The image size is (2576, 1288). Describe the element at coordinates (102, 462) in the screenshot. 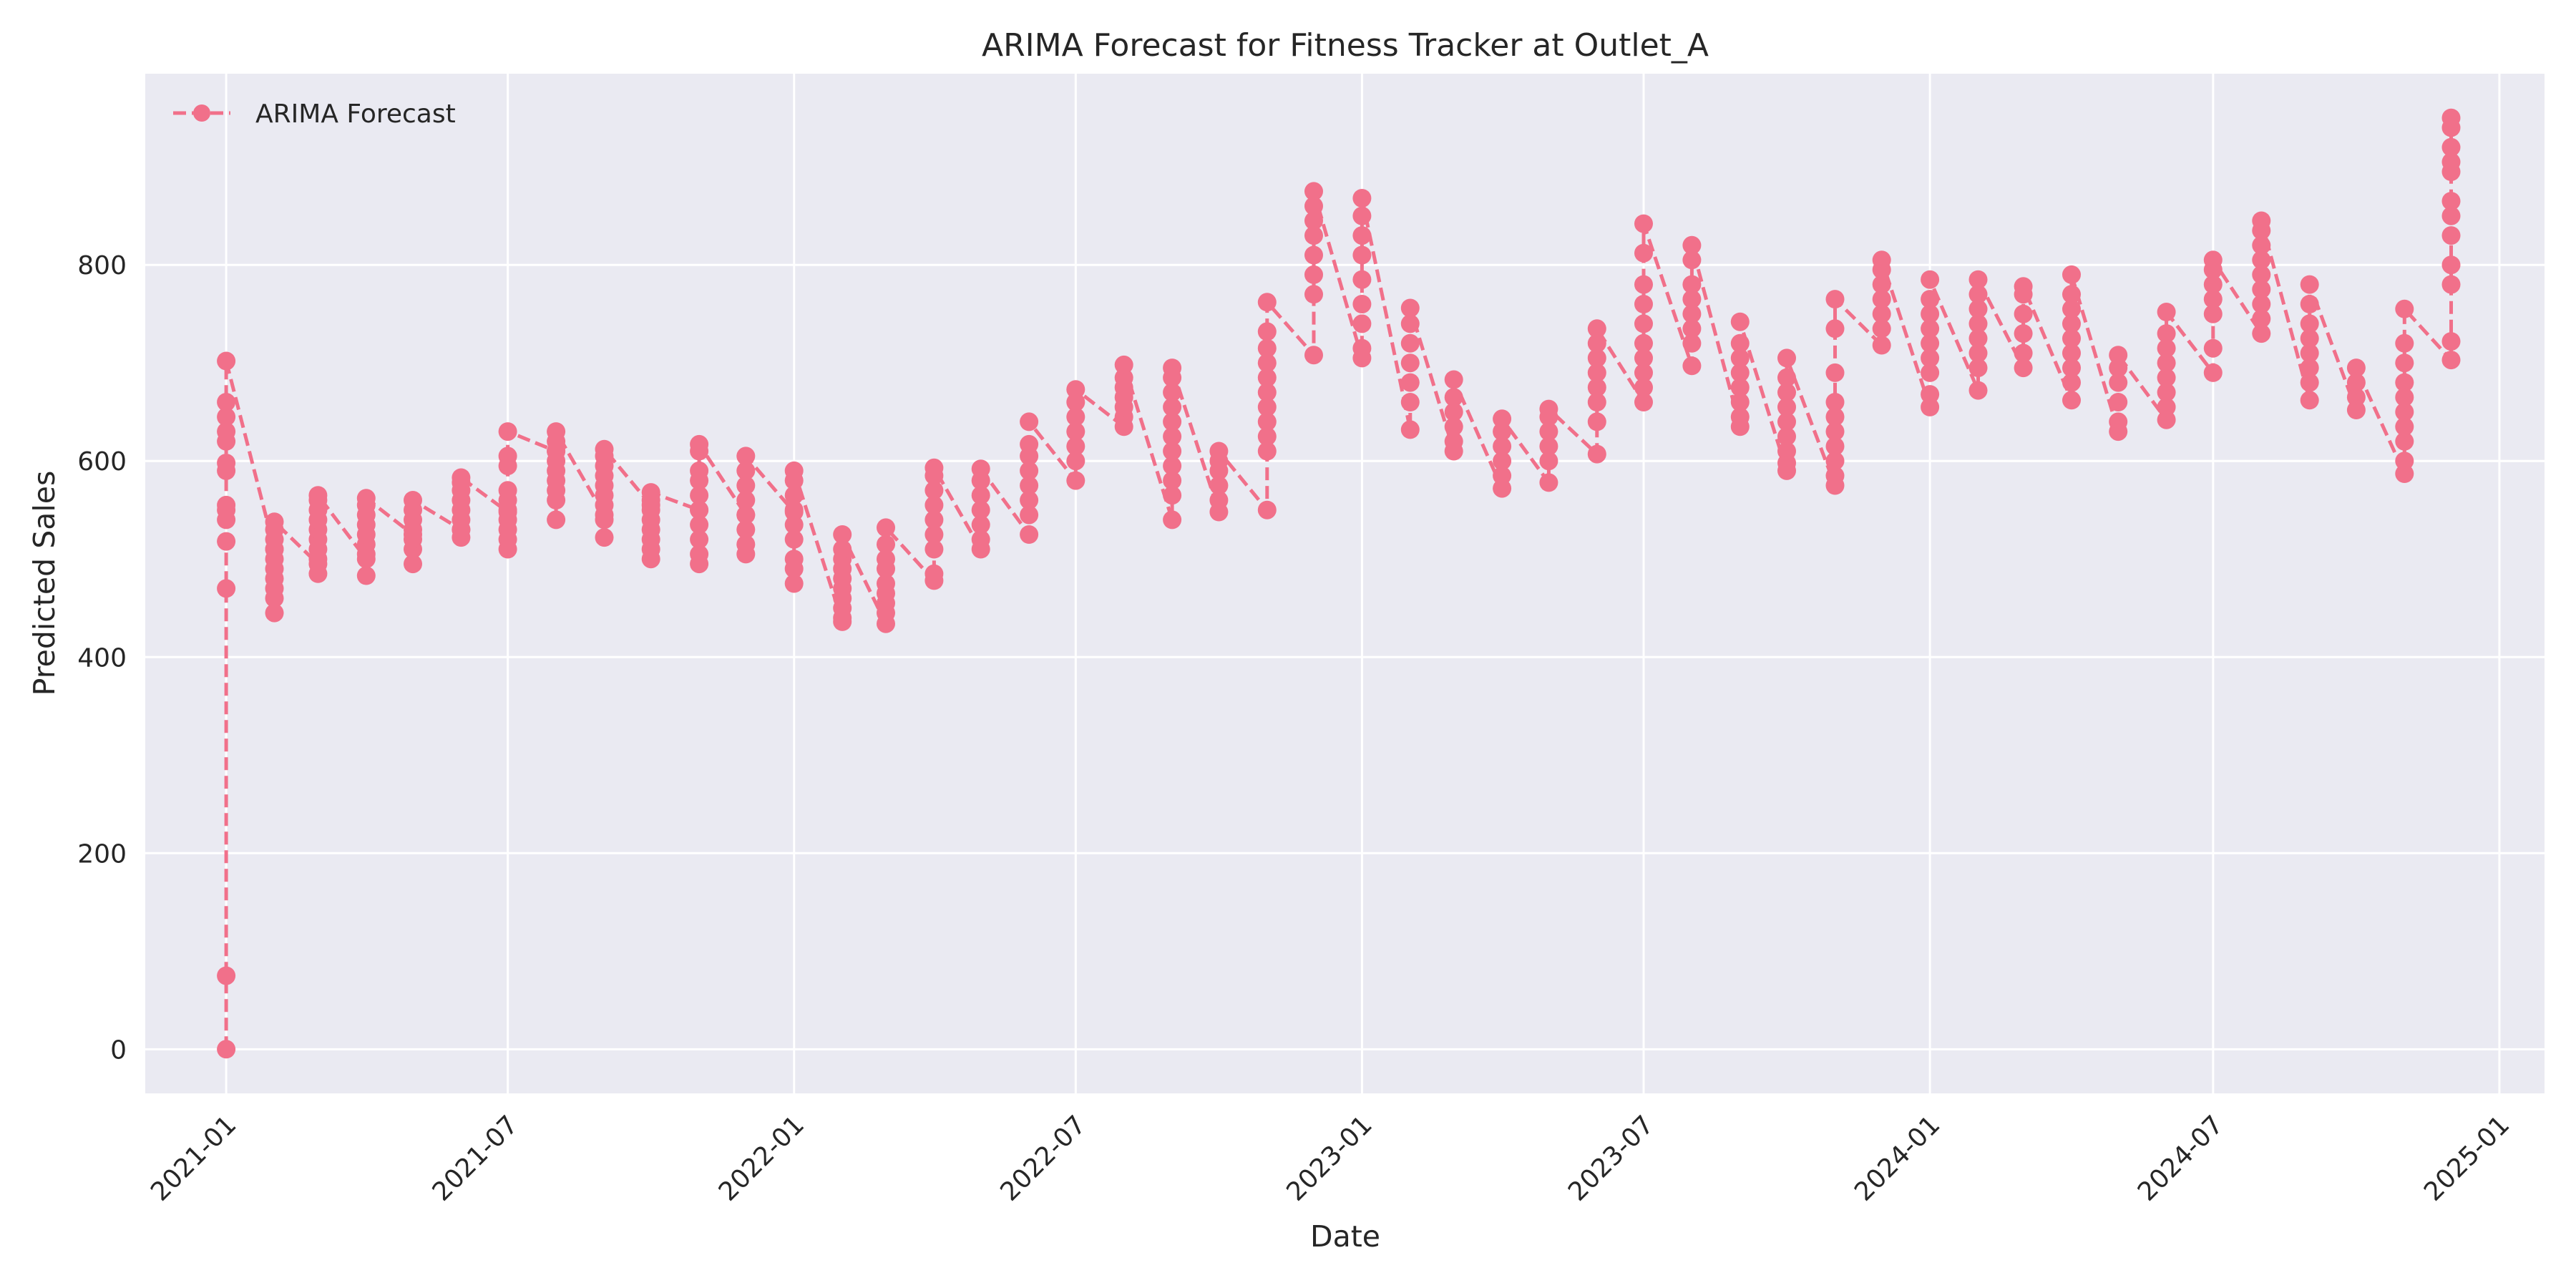

I see `y-tick-label: 600` at that location.